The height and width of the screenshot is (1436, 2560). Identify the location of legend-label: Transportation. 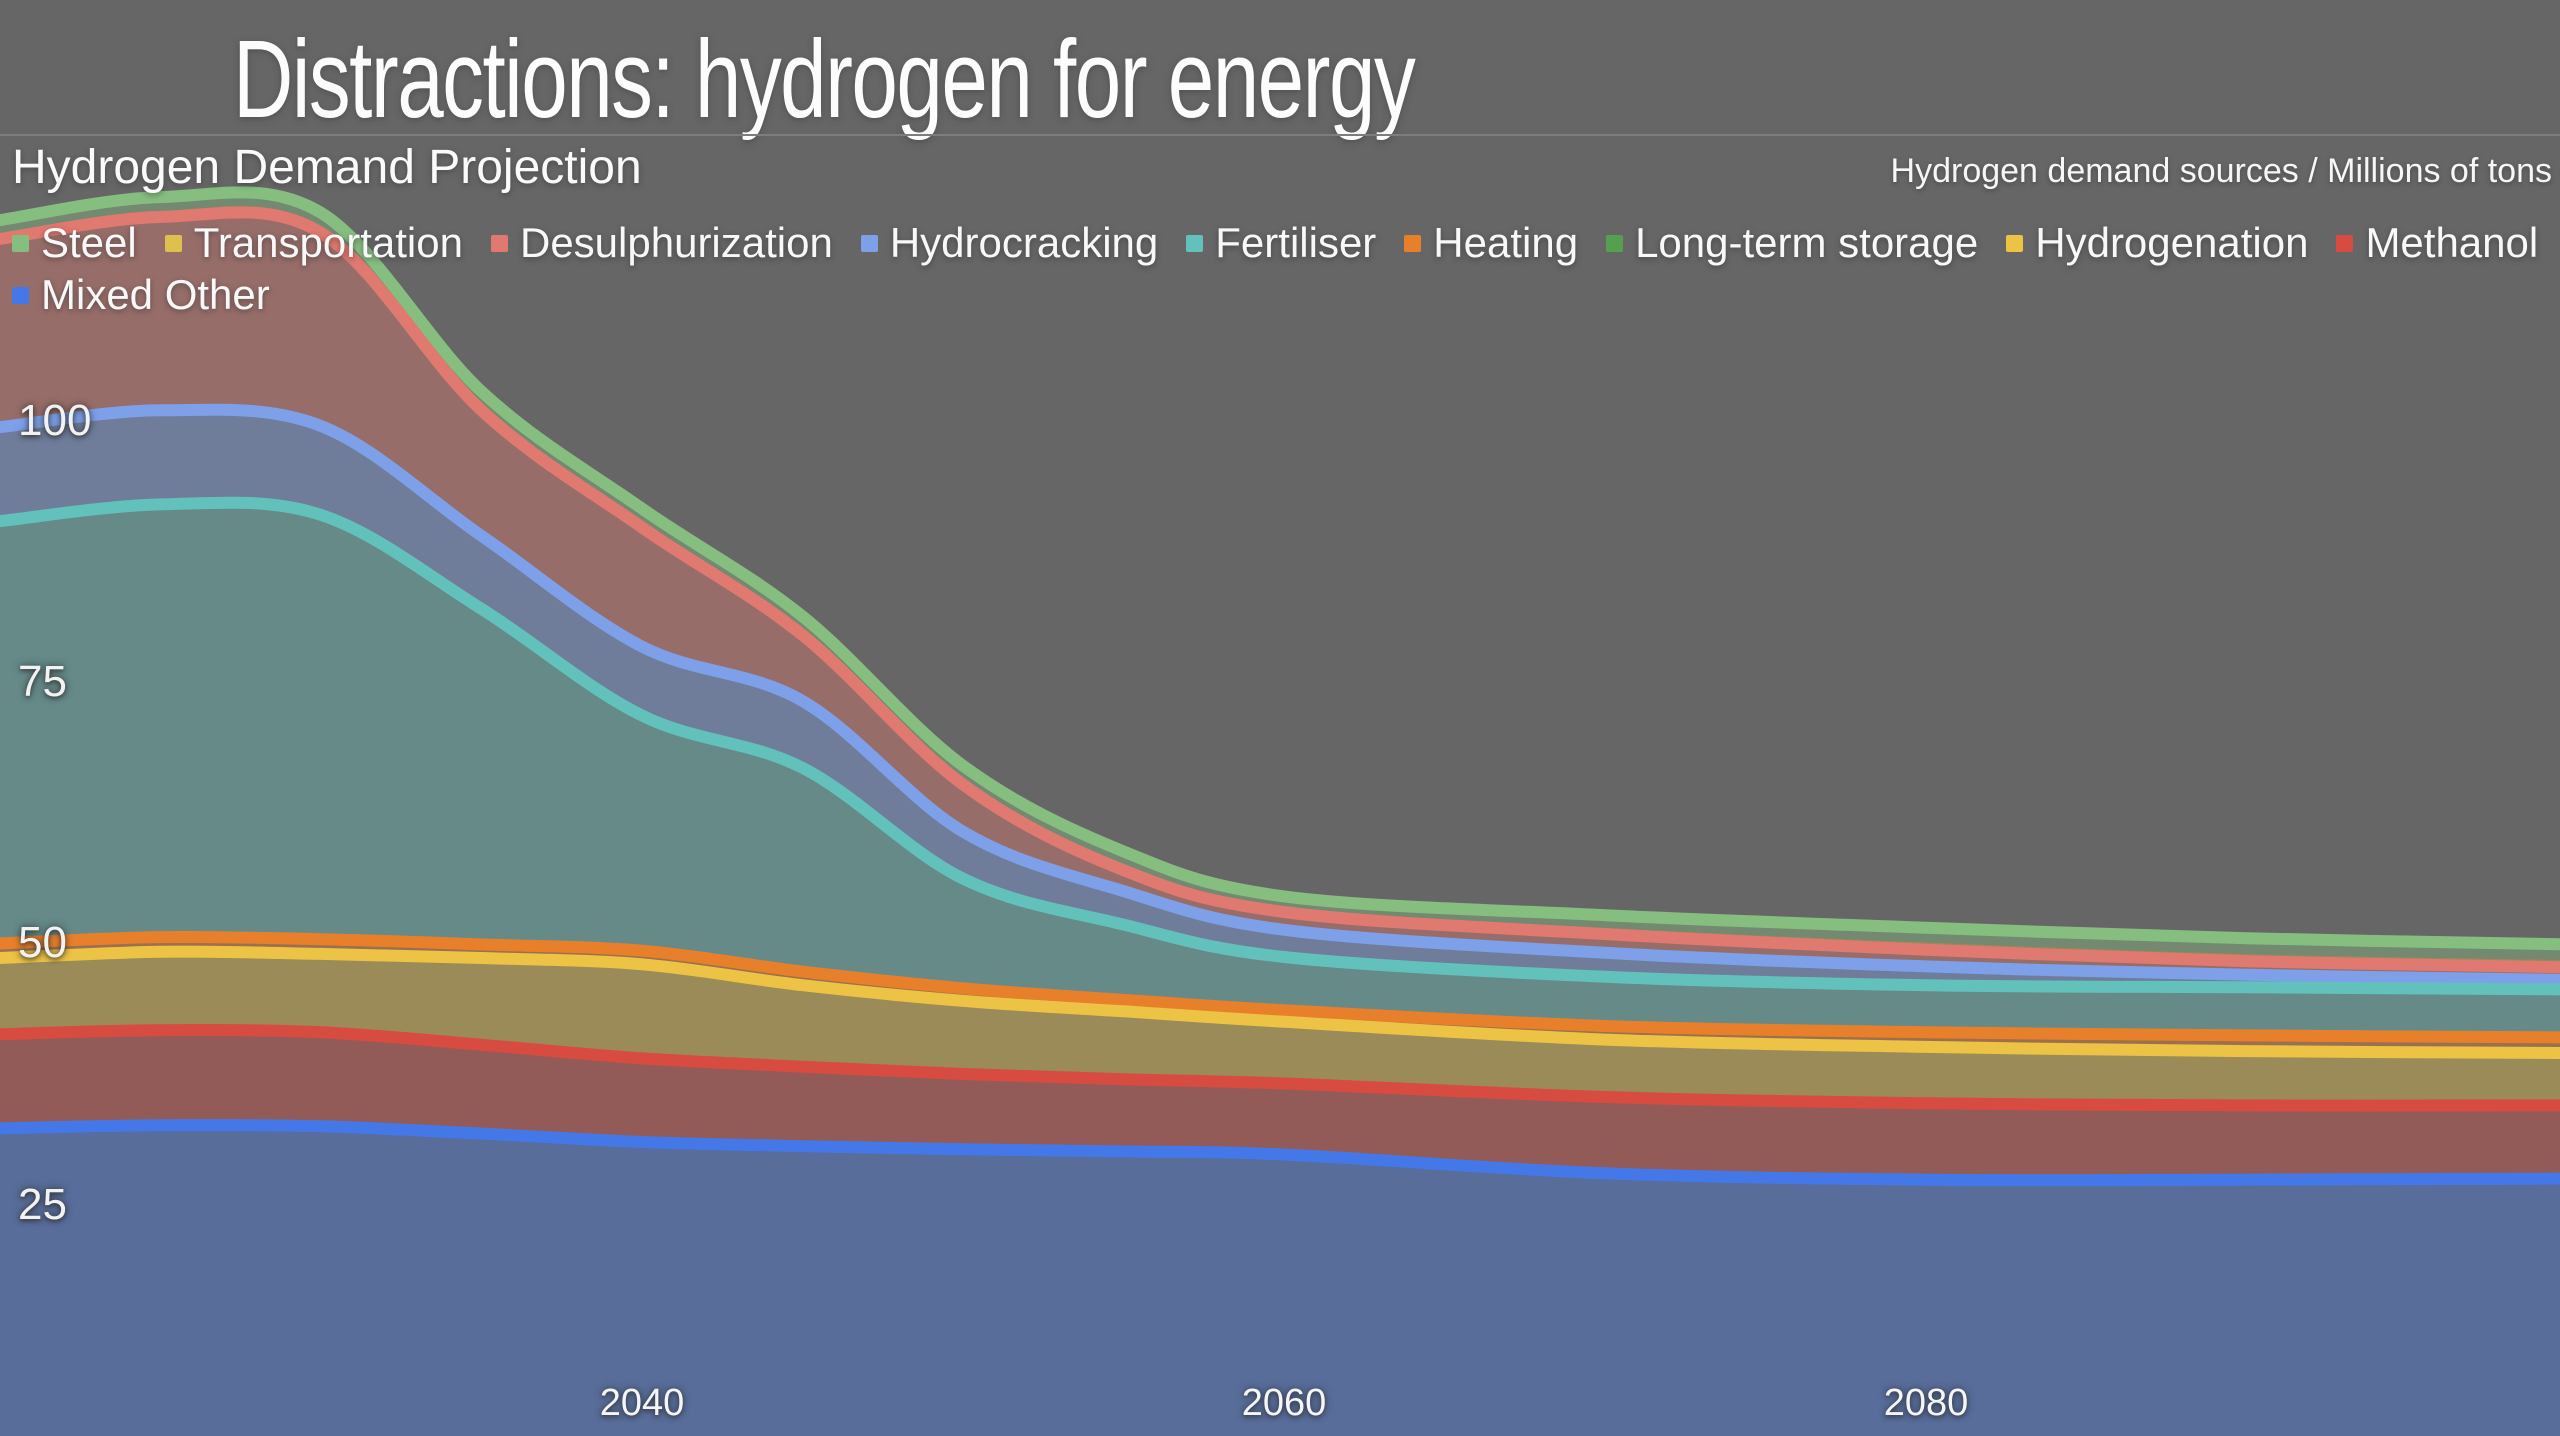
(328, 242).